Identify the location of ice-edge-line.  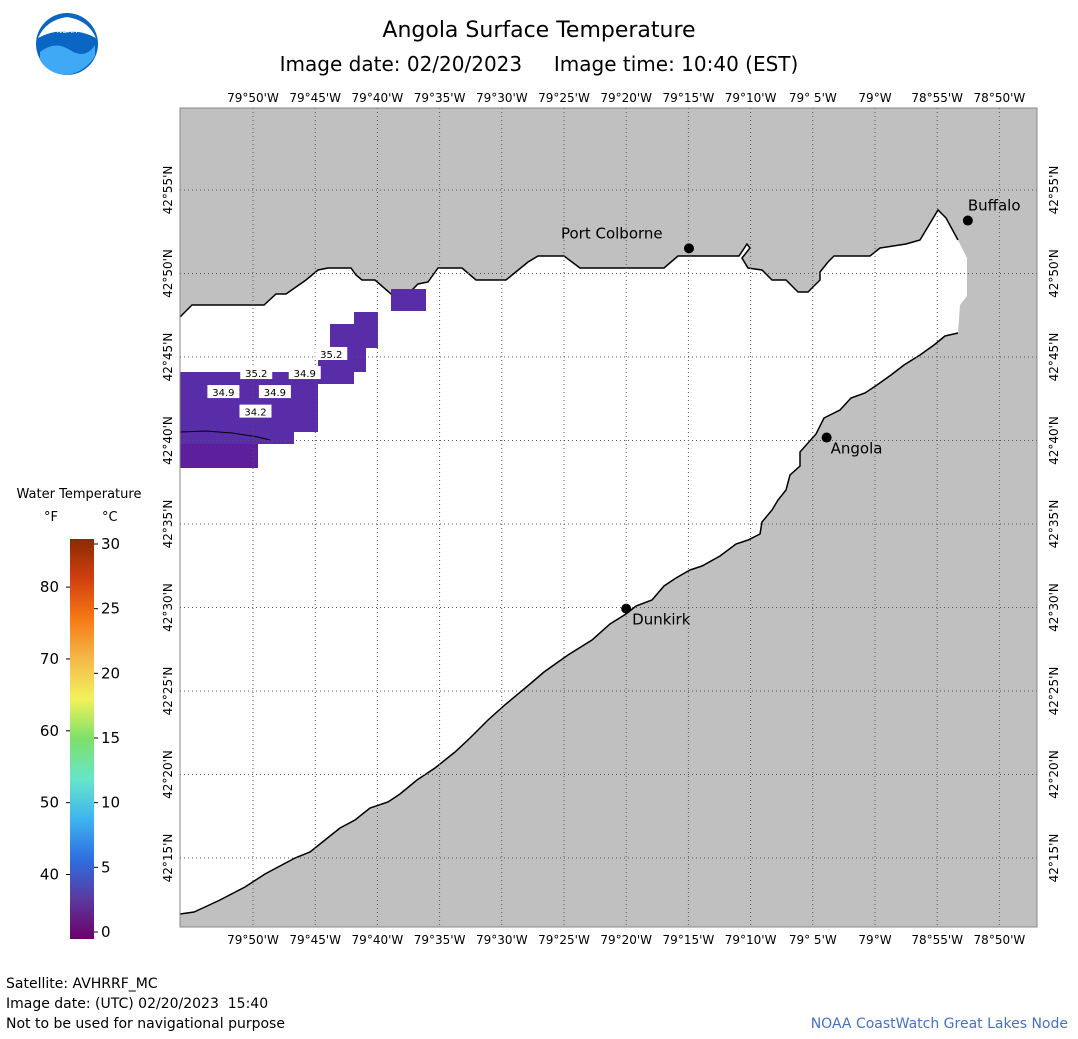
(225, 435).